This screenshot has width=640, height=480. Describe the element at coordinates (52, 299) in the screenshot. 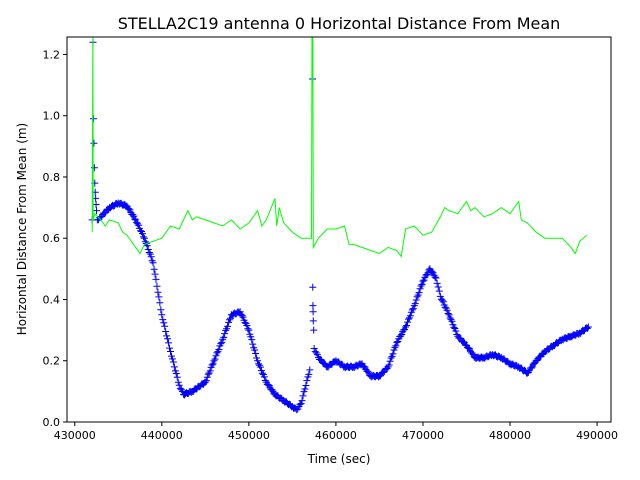

I see `y-tick-label: 0.4` at that location.